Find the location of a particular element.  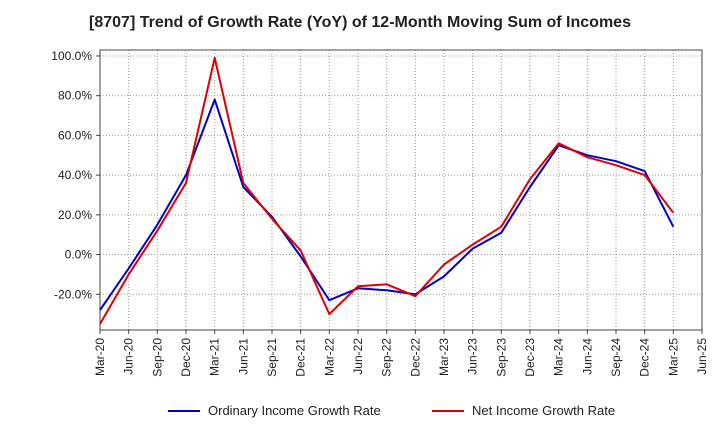

y-tick-label: 40.0% is located at coordinates (75, 175).